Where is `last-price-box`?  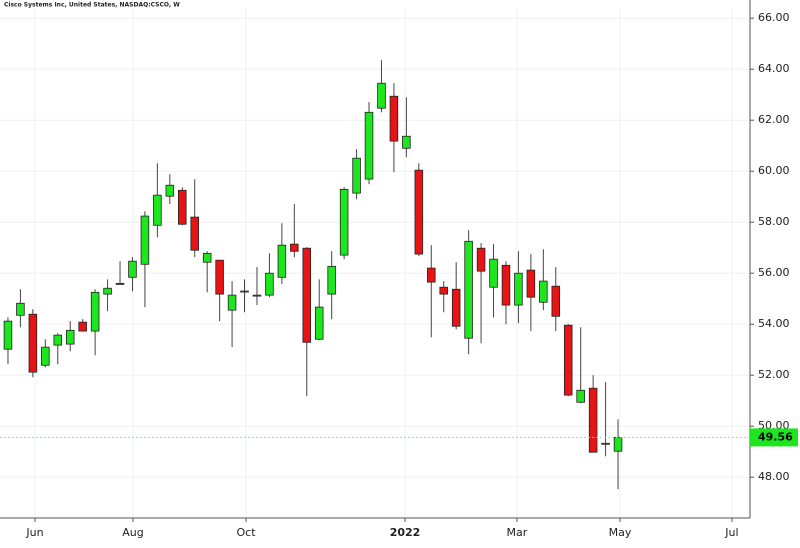
last-price-box is located at coordinates (774, 437).